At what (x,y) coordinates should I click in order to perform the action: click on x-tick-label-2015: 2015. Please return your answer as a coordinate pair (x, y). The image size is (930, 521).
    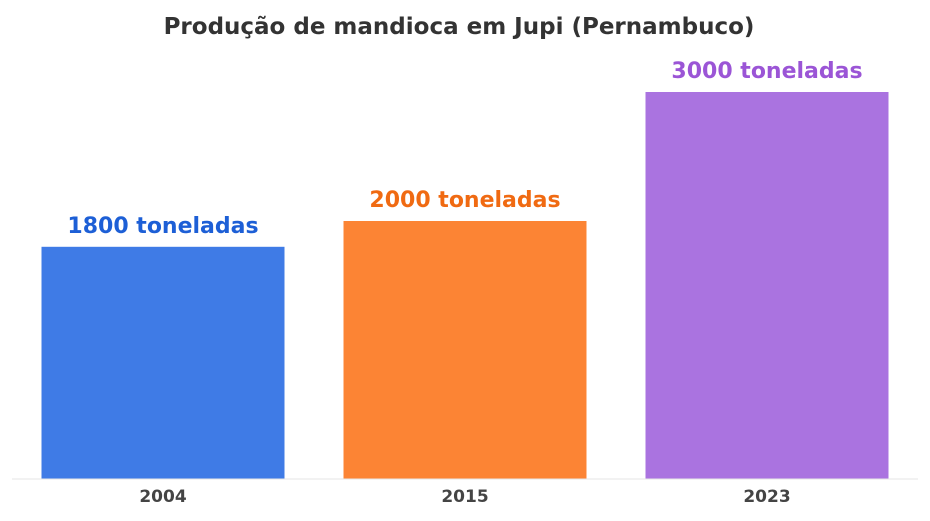
    Looking at the image, I should click on (464, 497).